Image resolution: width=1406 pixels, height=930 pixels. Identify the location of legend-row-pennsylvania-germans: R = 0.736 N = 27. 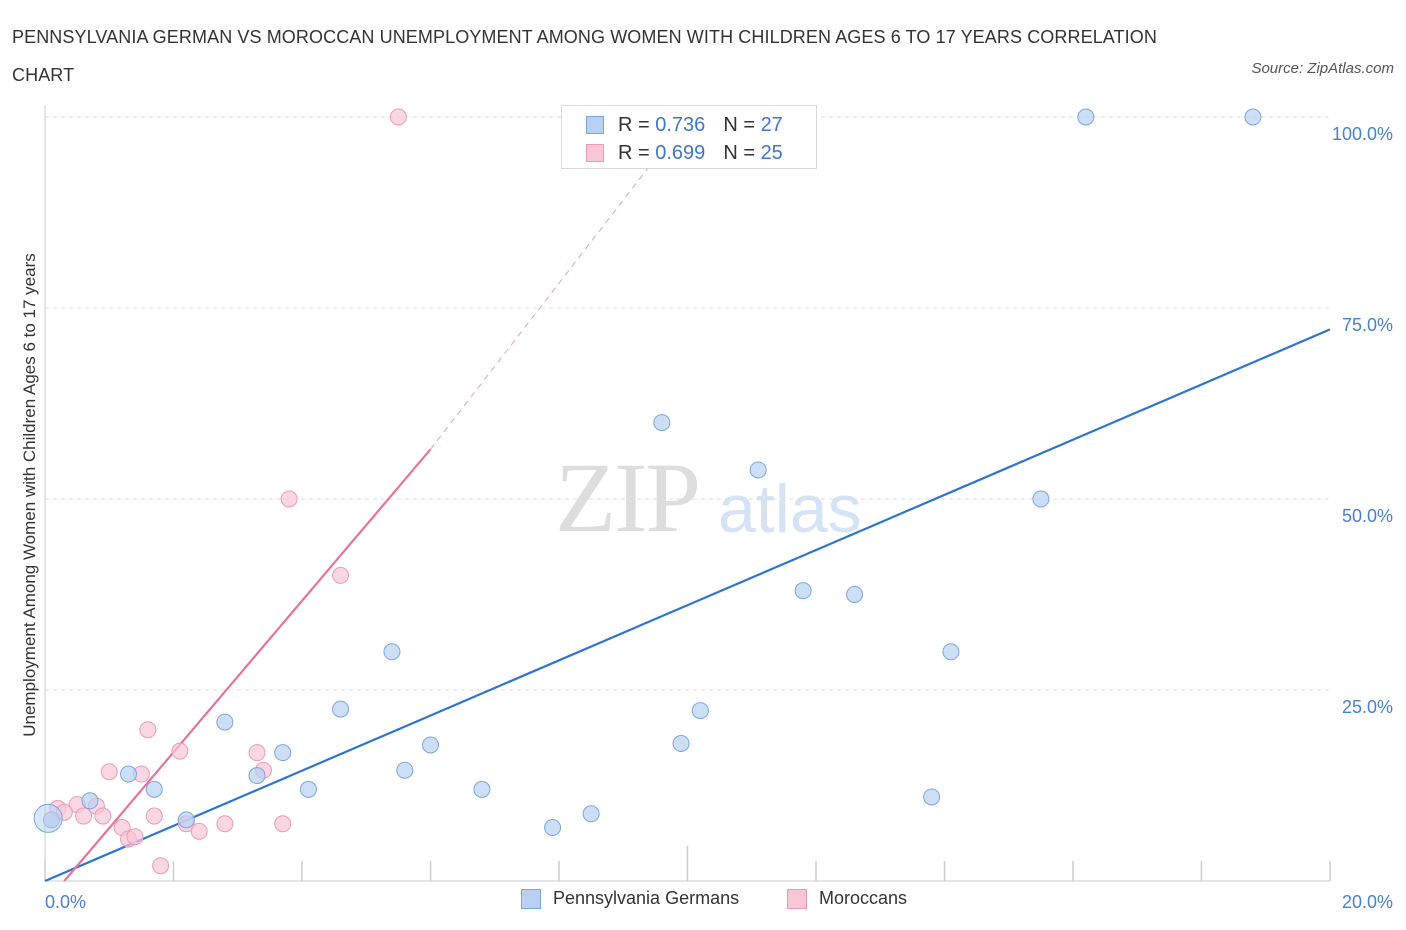
(684, 125).